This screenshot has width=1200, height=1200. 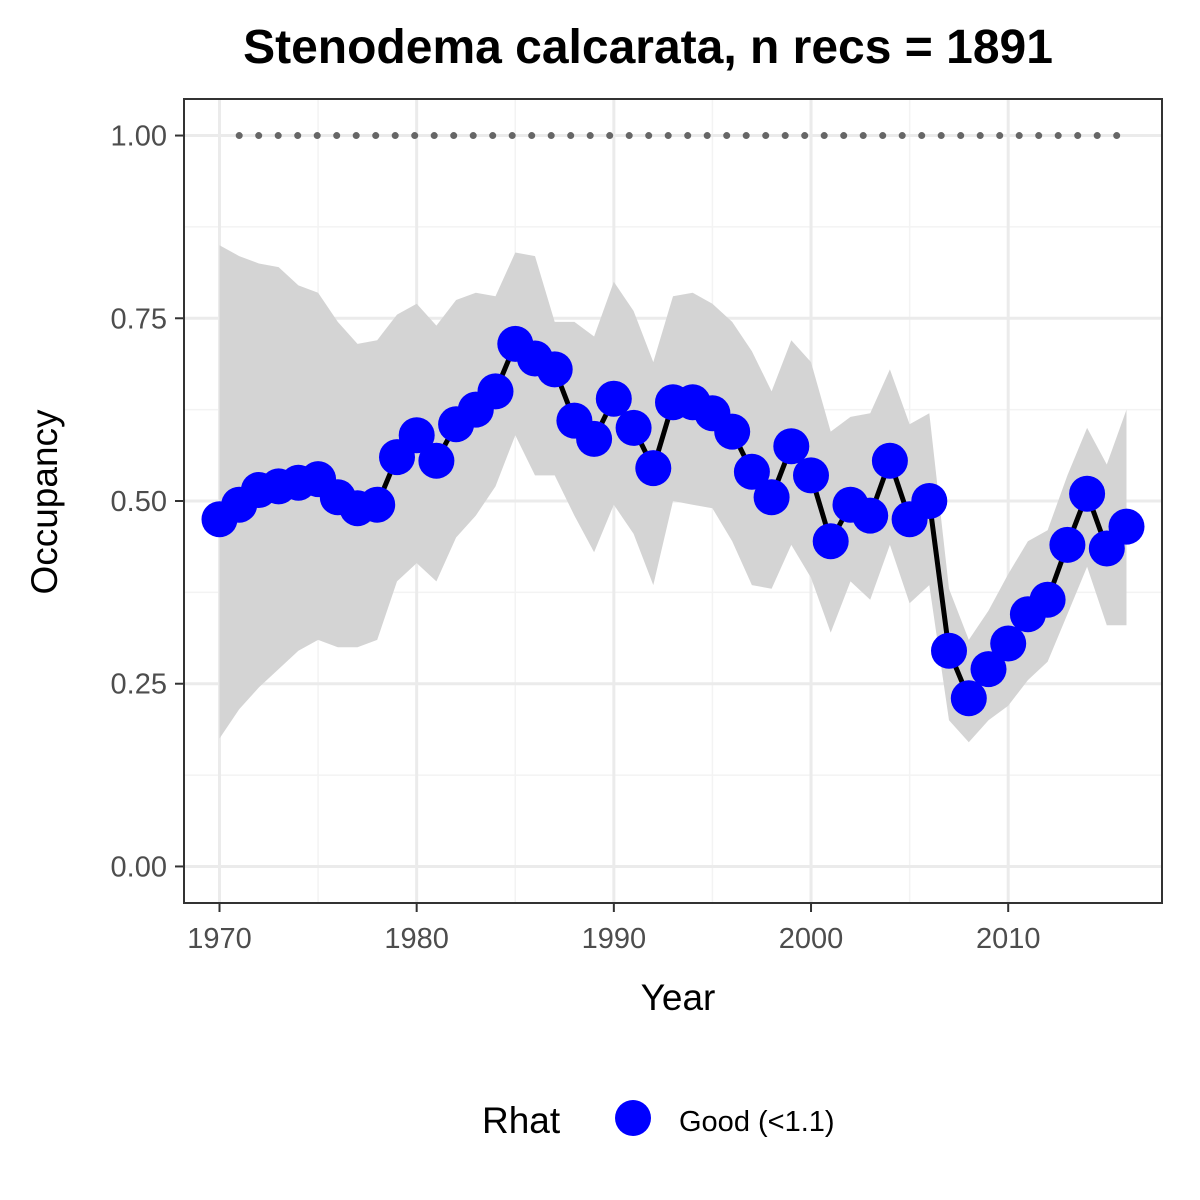 What do you see at coordinates (757, 1122) in the screenshot?
I see `legend-label: Good (<1.1)` at bounding box center [757, 1122].